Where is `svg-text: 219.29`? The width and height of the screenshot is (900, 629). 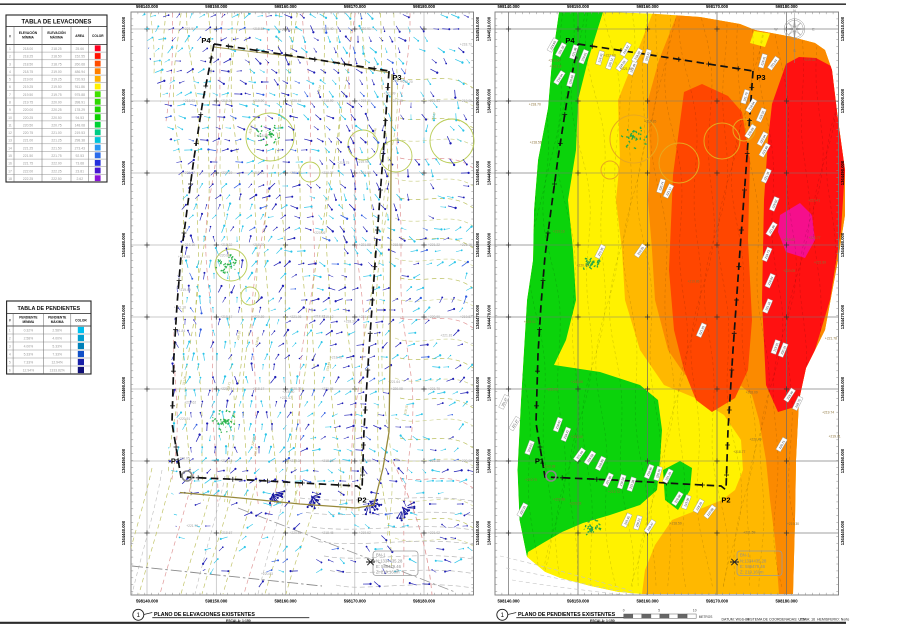 svg-text: 219.29 is located at coordinates (640, 251).